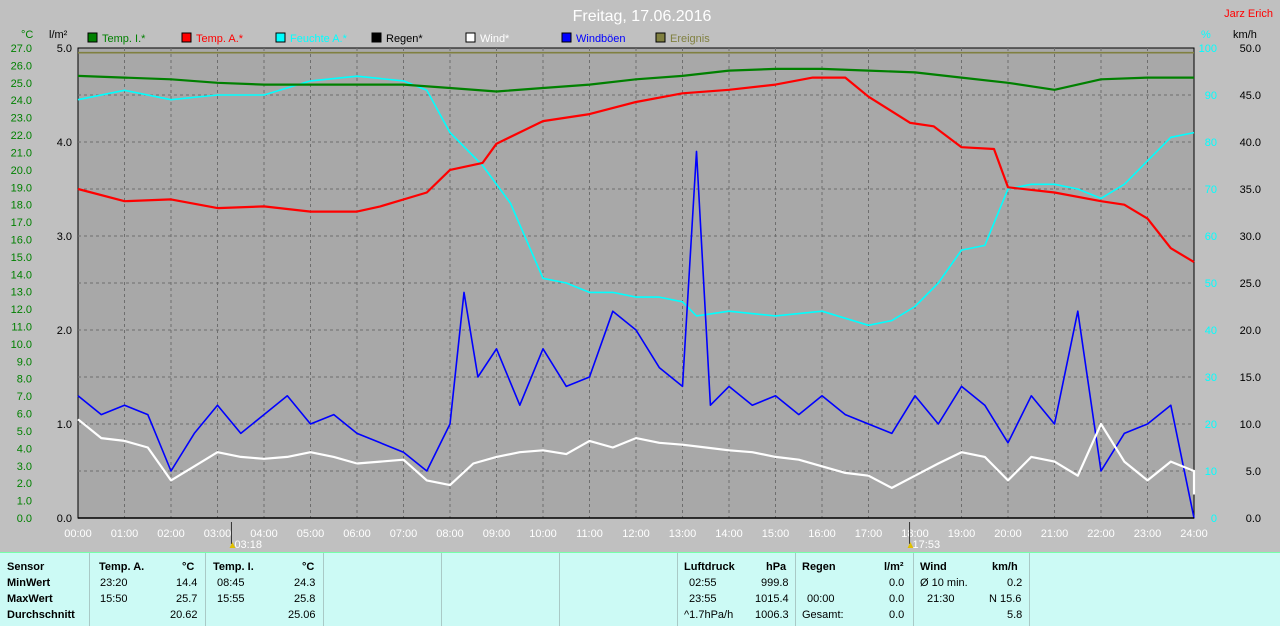 Image resolution: width=1280 pixels, height=626 pixels. What do you see at coordinates (21, 310) in the screenshot?
I see `temp-tick-label: 12.0` at bounding box center [21, 310].